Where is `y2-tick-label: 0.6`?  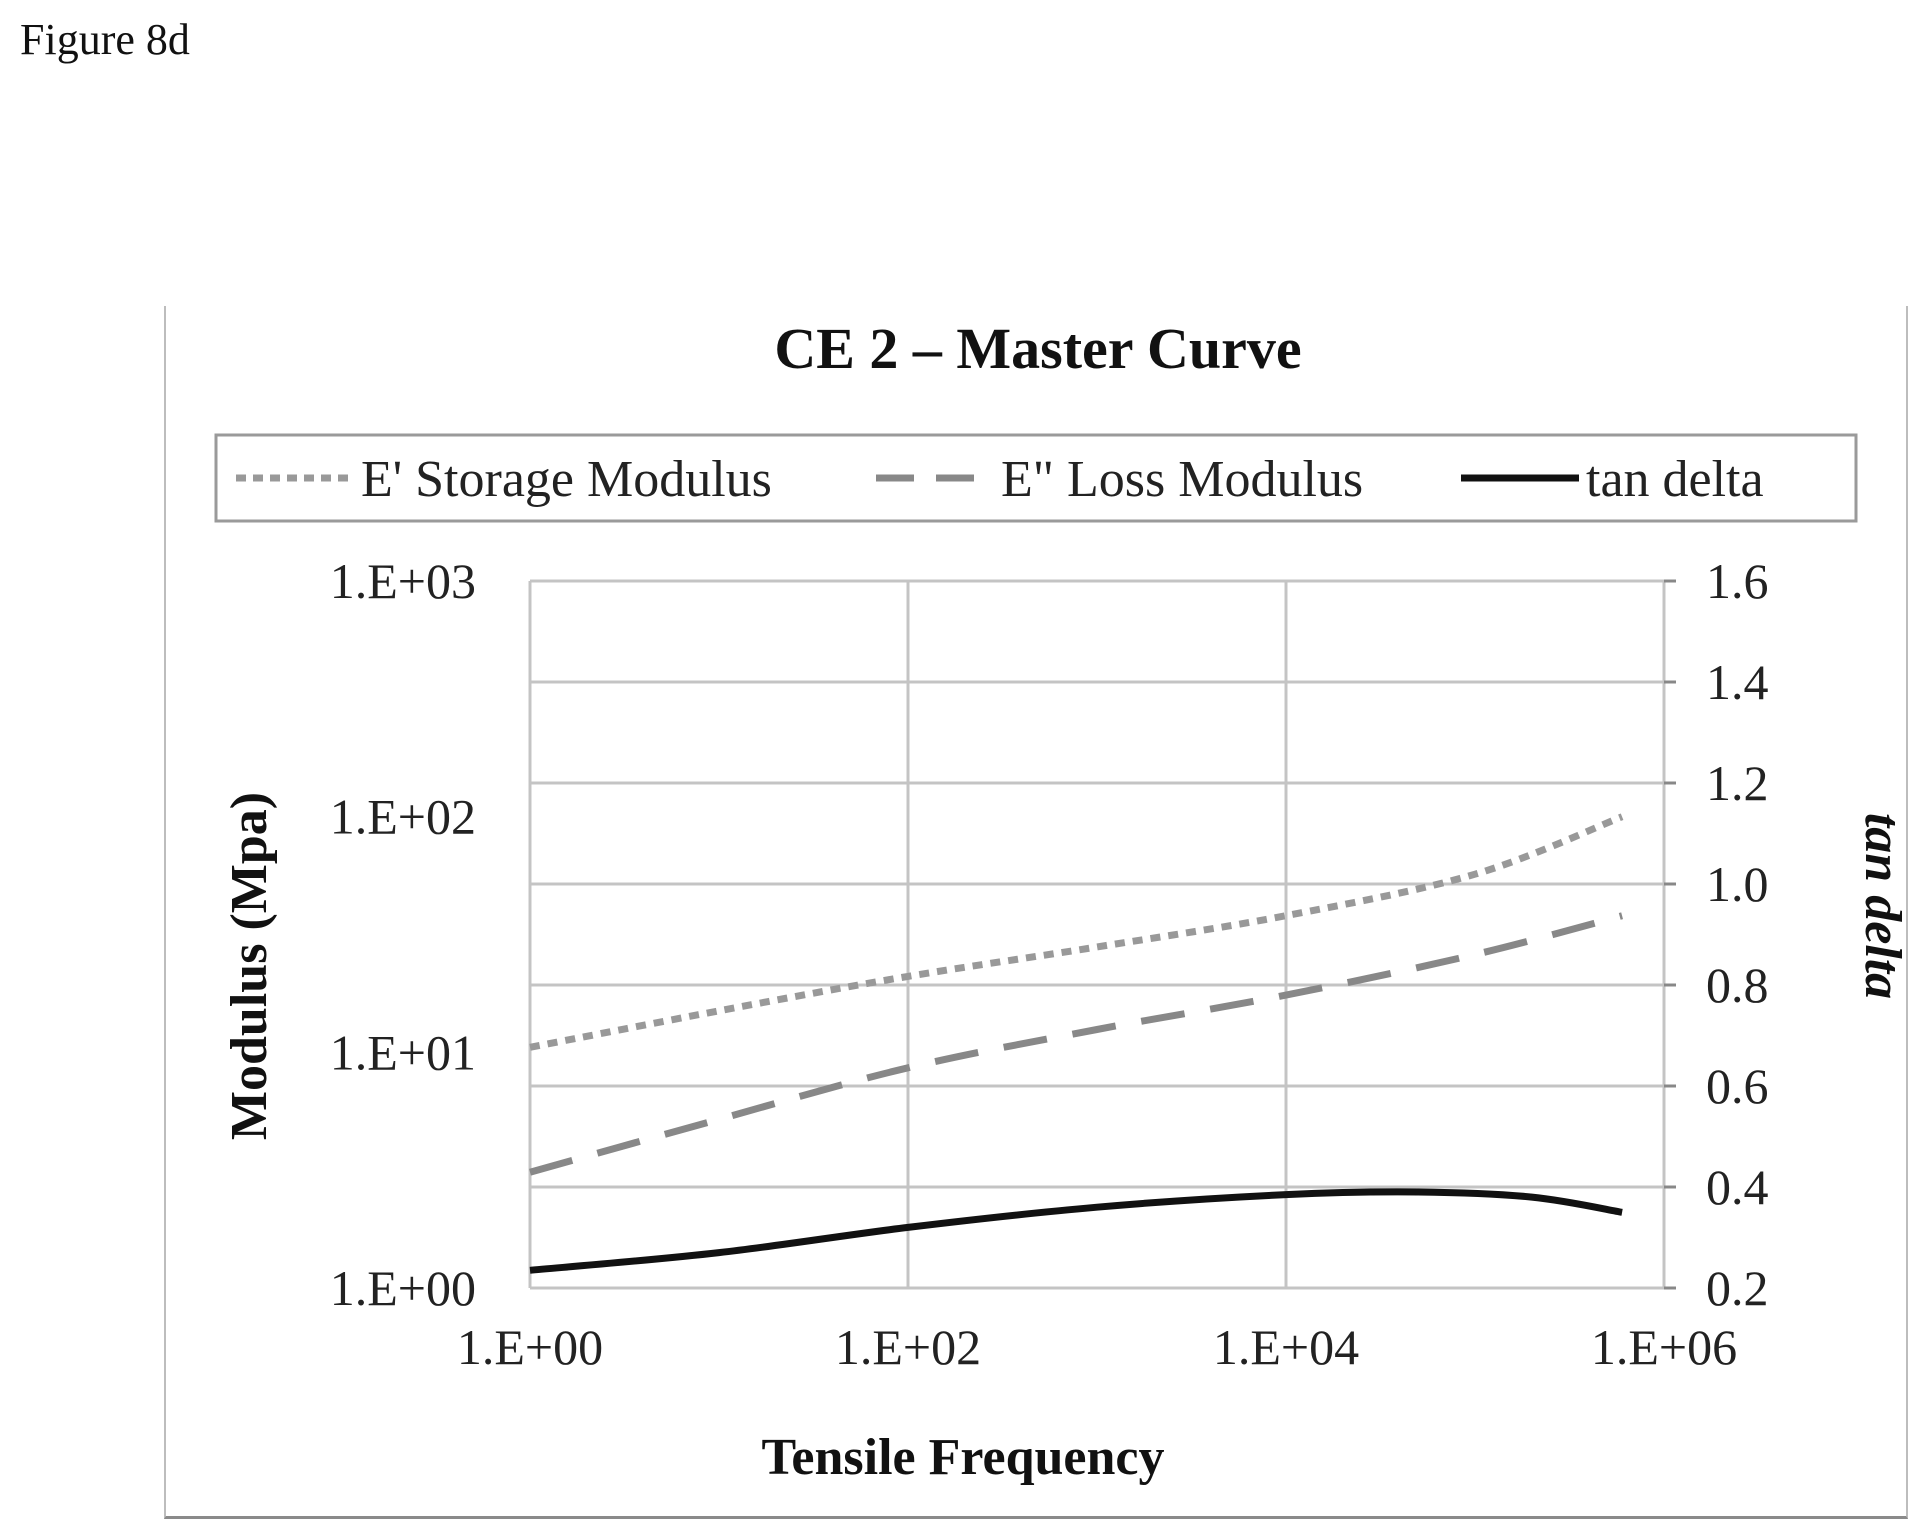
y2-tick-label: 0.6 is located at coordinates (1737, 1086).